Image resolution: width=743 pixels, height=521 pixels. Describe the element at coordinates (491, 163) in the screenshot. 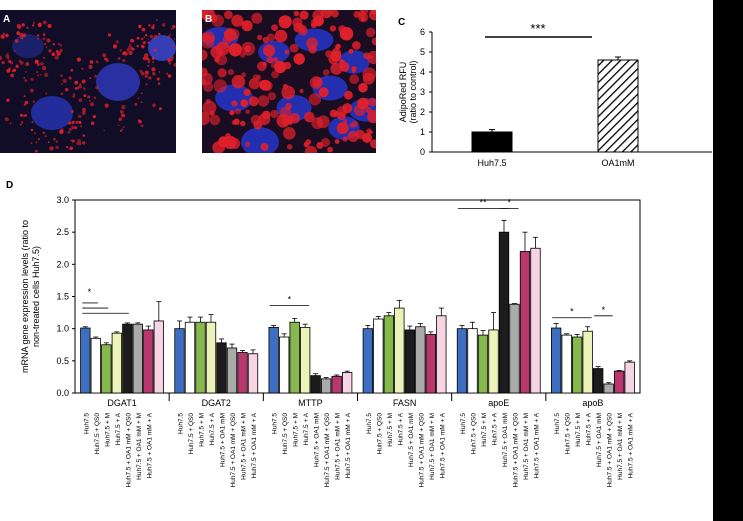

I see `c-category-label: Huh7.5` at that location.